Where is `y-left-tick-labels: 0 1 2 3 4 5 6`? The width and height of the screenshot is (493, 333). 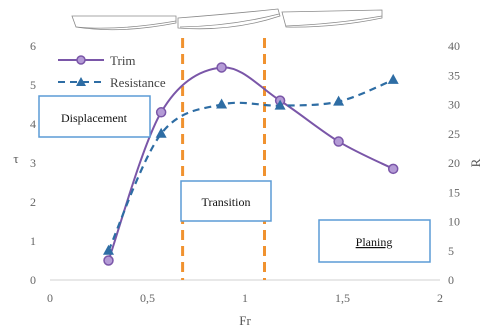 y-left-tick-labels: 0 1 2 3 4 5 6 is located at coordinates (33, 163).